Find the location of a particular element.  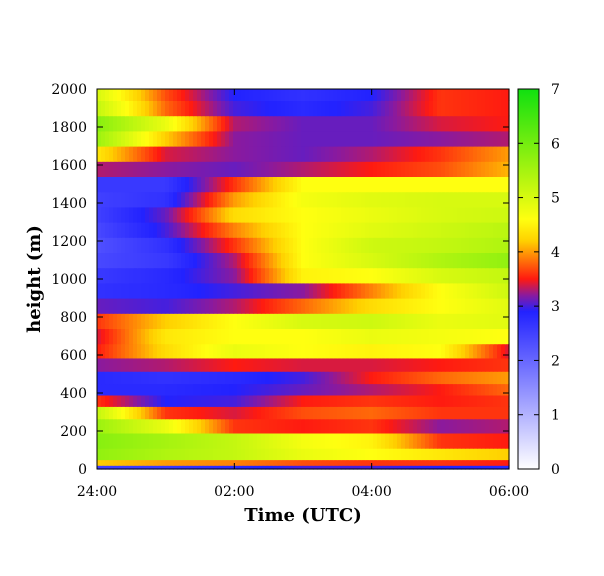

x-axis-title: Time (UTC) is located at coordinates (302, 515).